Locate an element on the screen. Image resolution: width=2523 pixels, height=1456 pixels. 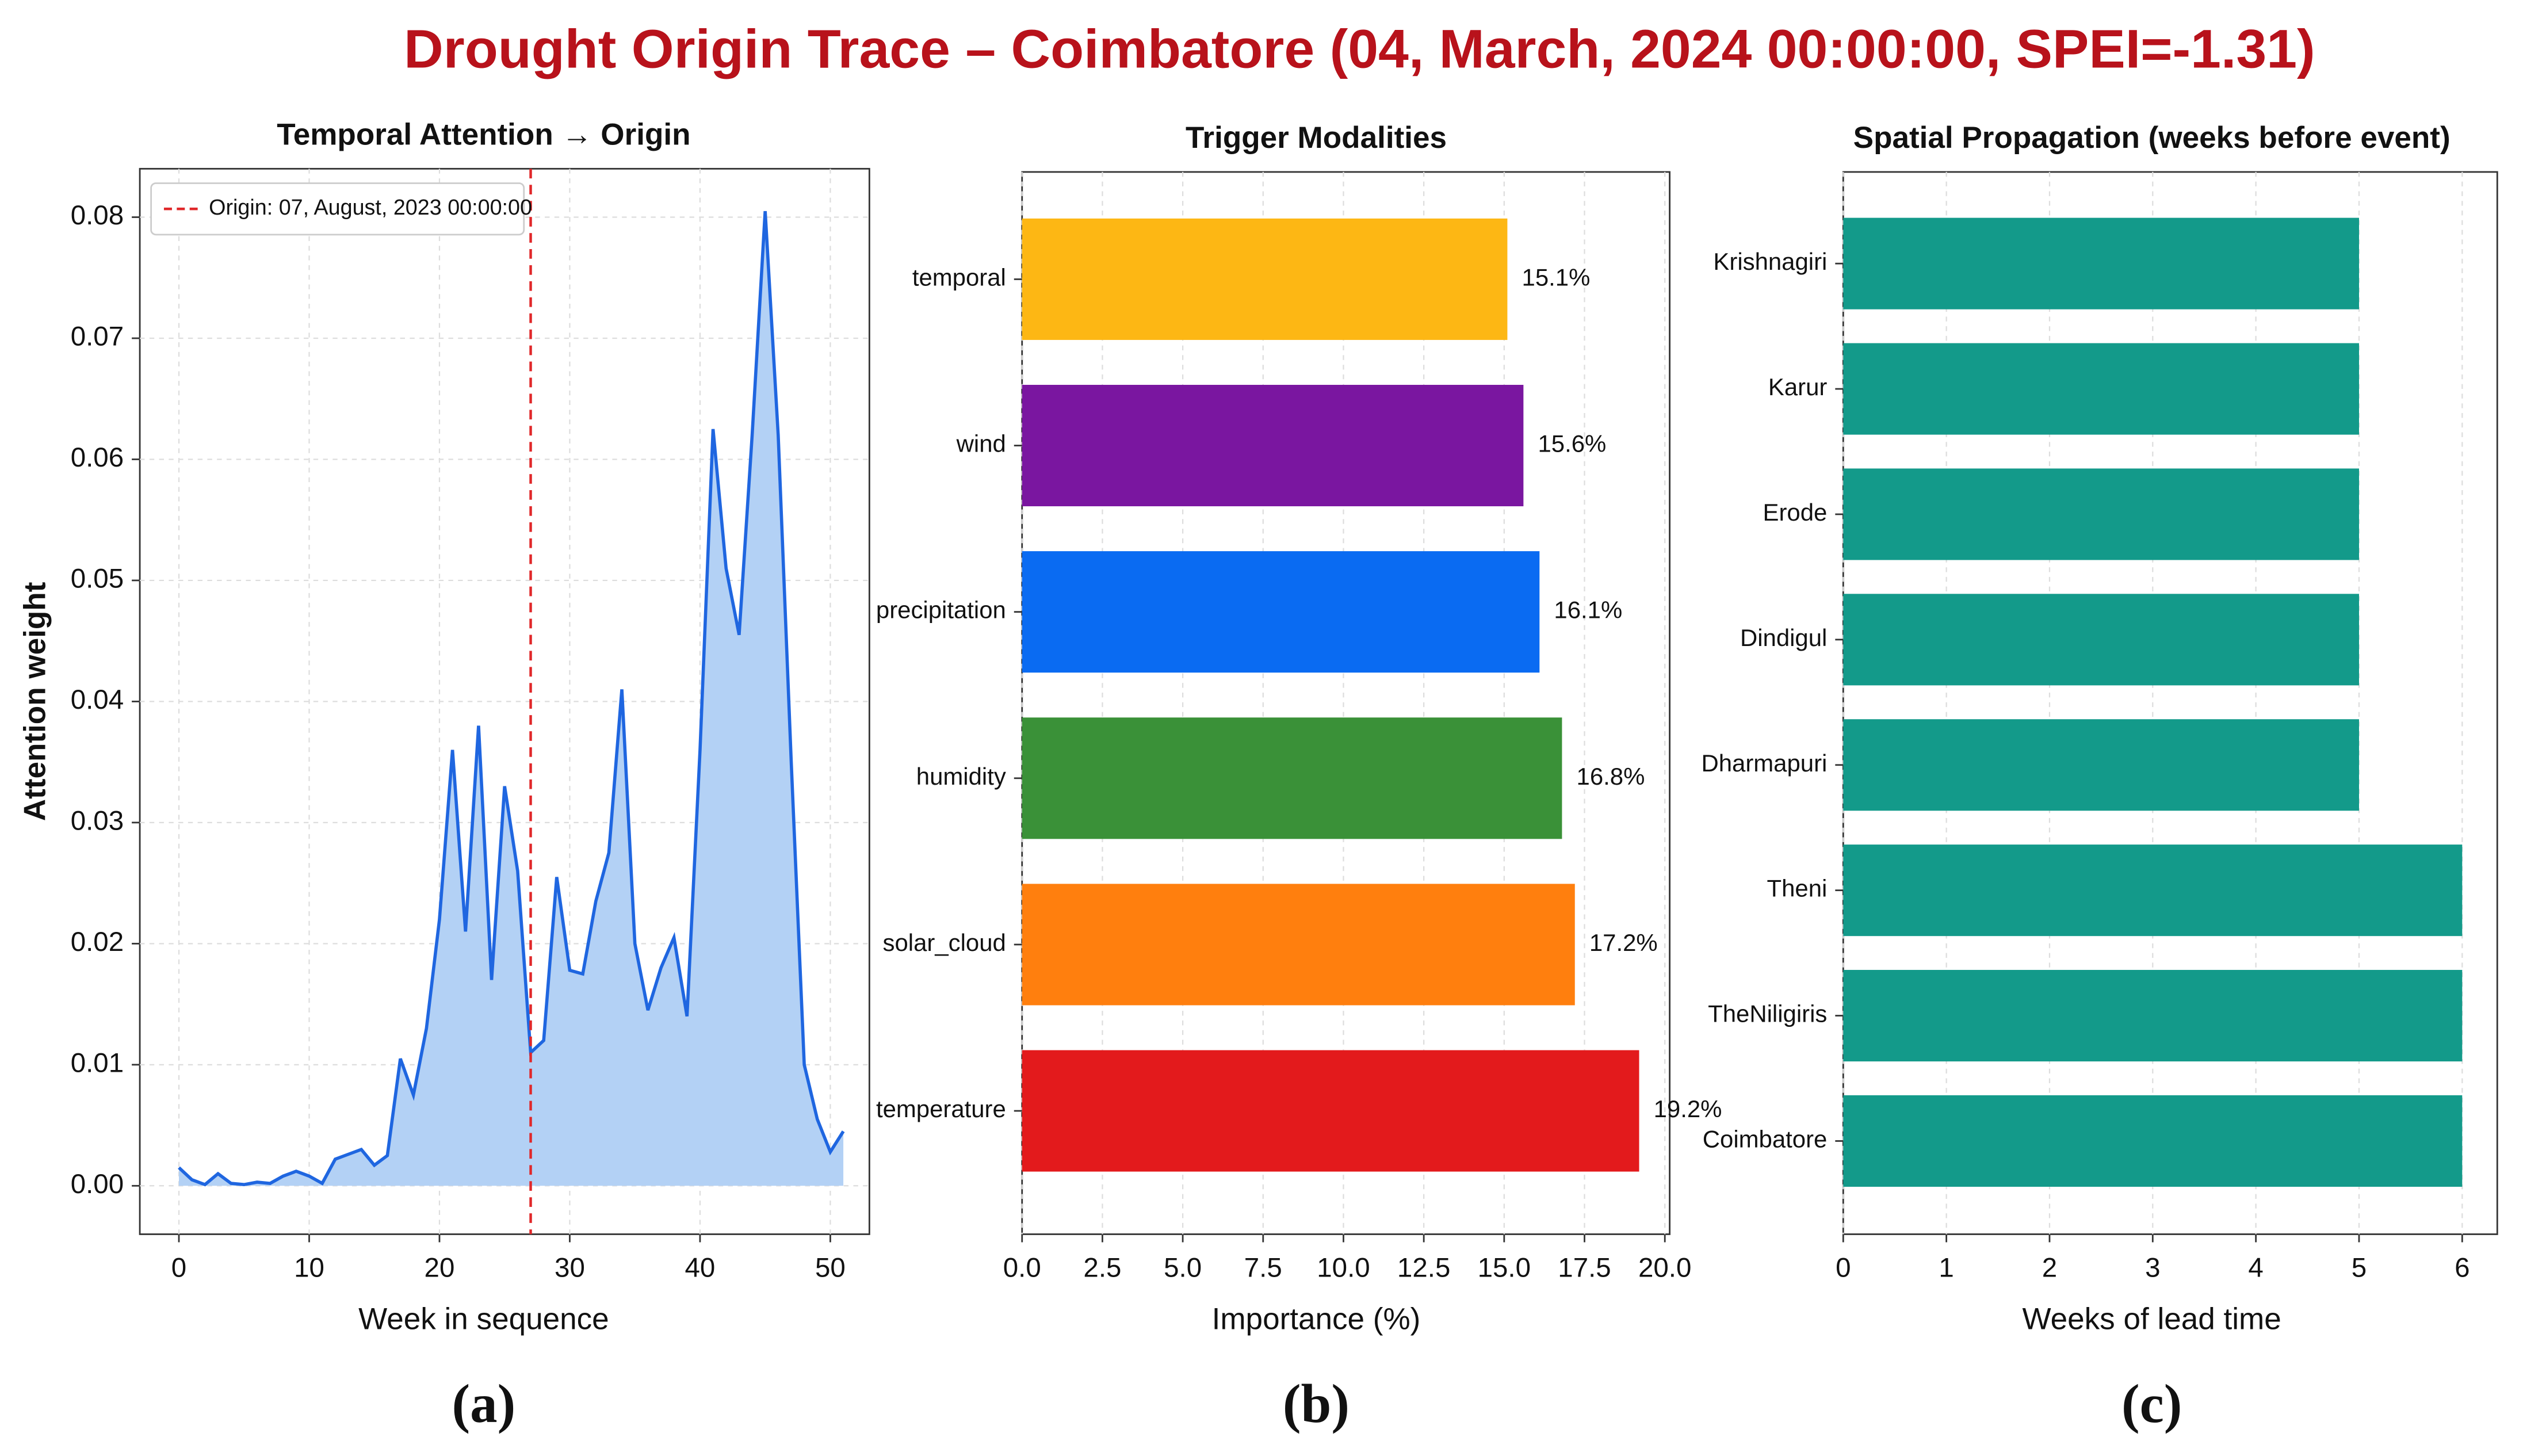
y-tick-label: 0.08 is located at coordinates (97, 215).